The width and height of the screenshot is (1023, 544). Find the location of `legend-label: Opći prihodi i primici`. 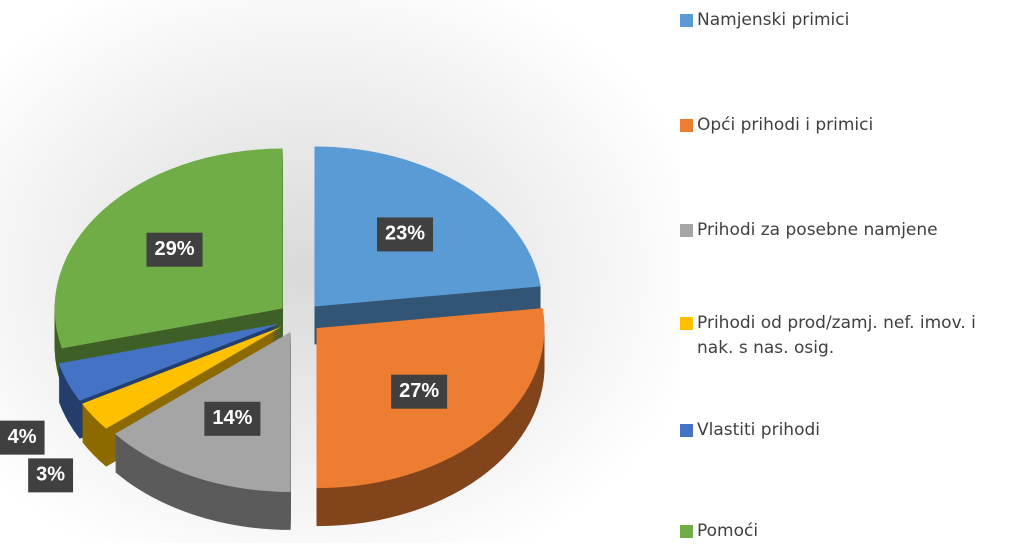

legend-label: Opći prihodi i primici is located at coordinates (785, 125).